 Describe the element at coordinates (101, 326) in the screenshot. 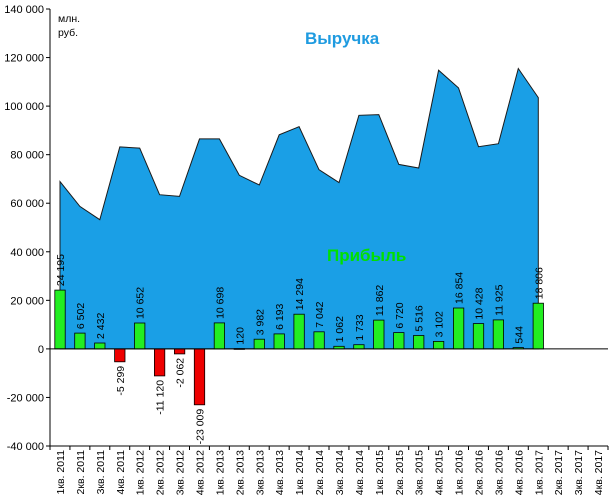

I see `profit-data-label: 2 432` at that location.